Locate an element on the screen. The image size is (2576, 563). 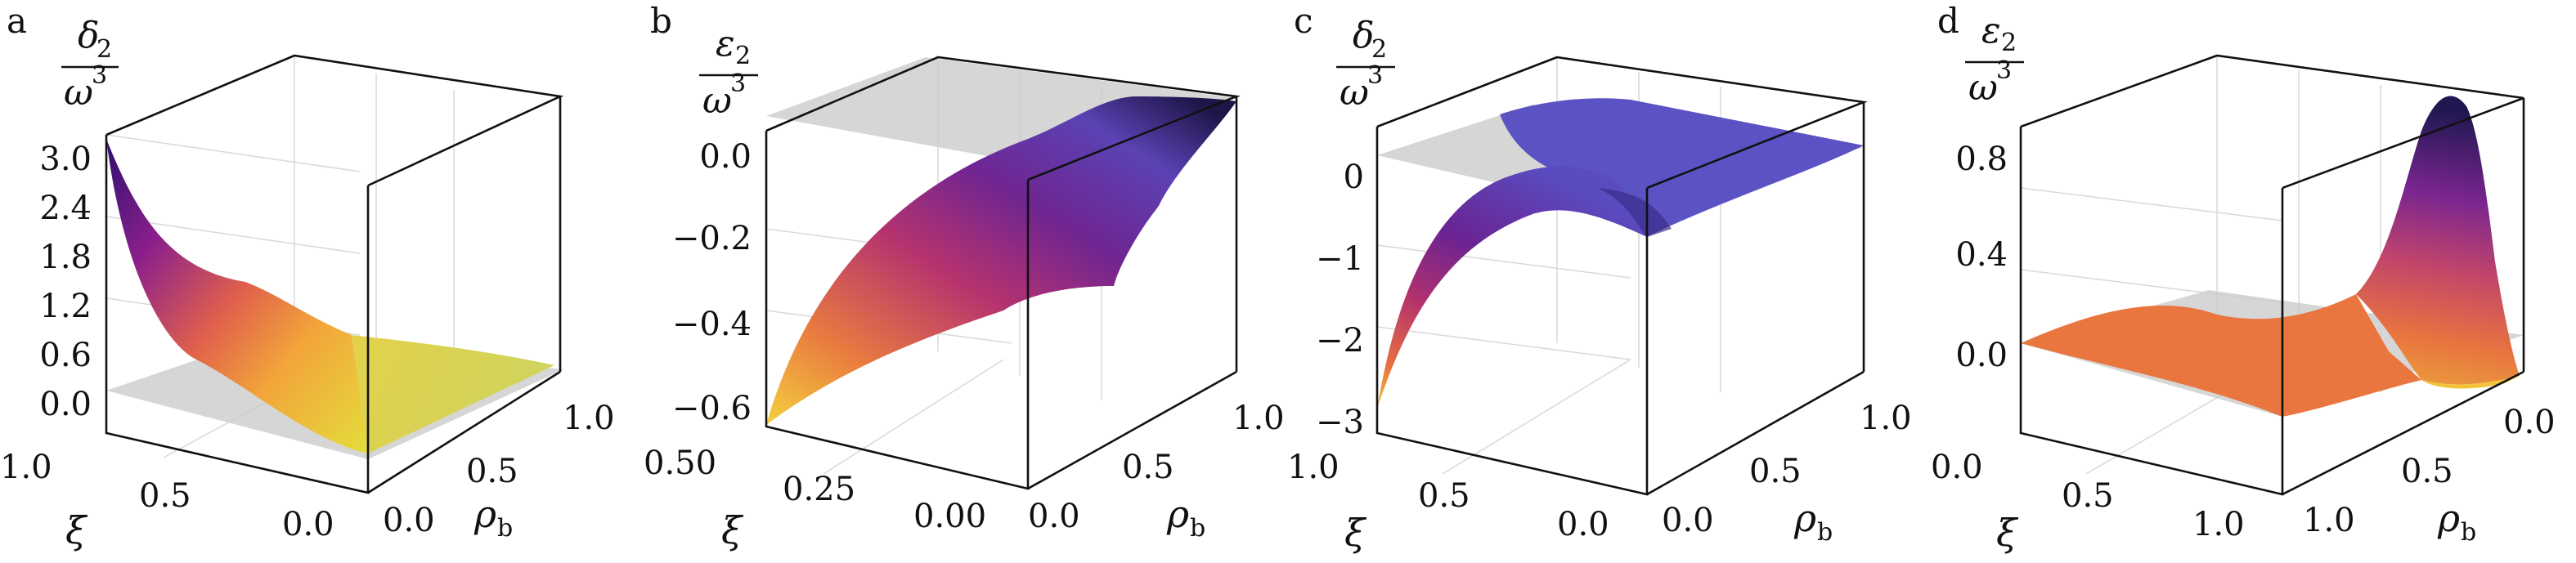
z-tick: −0.6 is located at coordinates (712, 408).